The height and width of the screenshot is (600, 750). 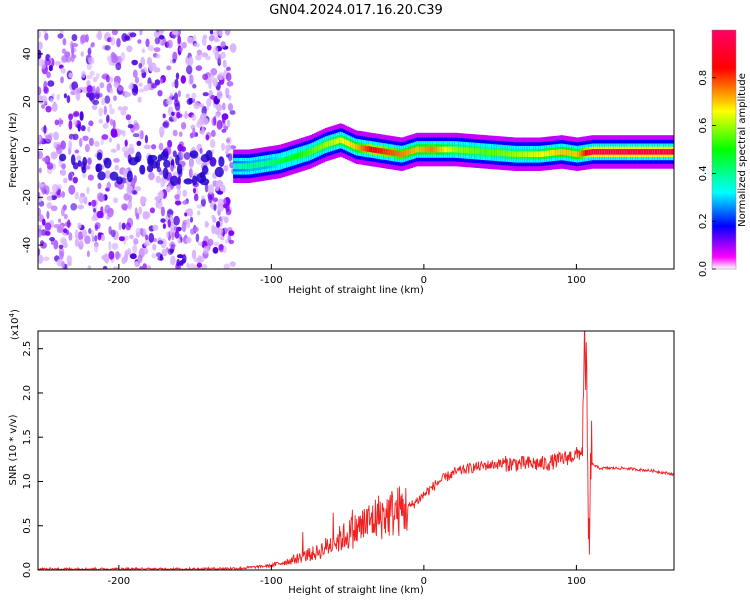 What do you see at coordinates (32, 459) in the screenshot?
I see `snr-y-ticks: 0.0 0.5 1.0 1.5 2.0 2.5` at bounding box center [32, 459].